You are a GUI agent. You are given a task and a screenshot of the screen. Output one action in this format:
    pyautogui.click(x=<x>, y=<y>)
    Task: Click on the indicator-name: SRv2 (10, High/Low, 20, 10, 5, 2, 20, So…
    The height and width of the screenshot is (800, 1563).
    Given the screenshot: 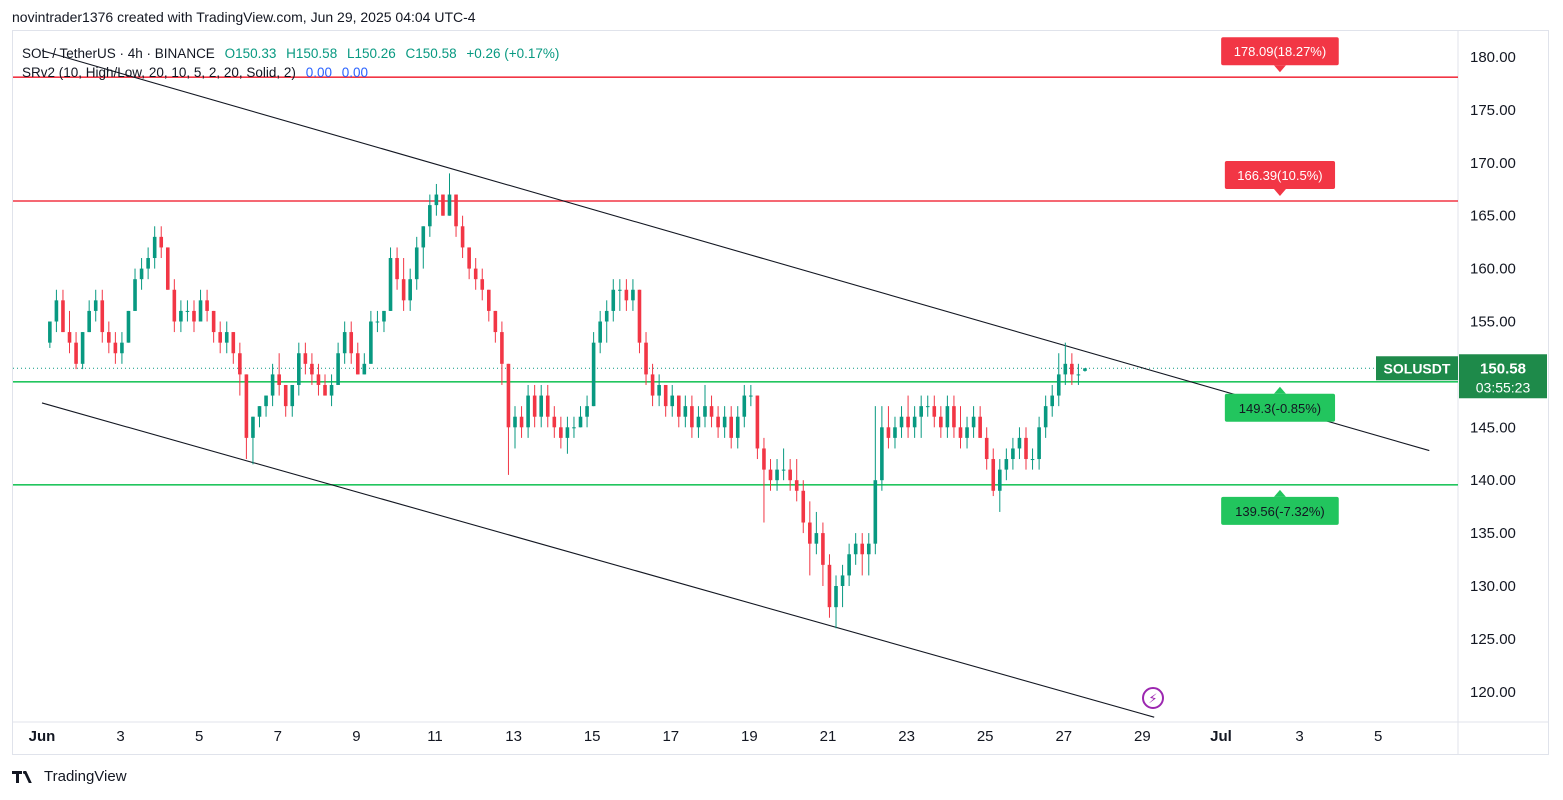 What is the action you would take?
    pyautogui.click(x=159, y=72)
    